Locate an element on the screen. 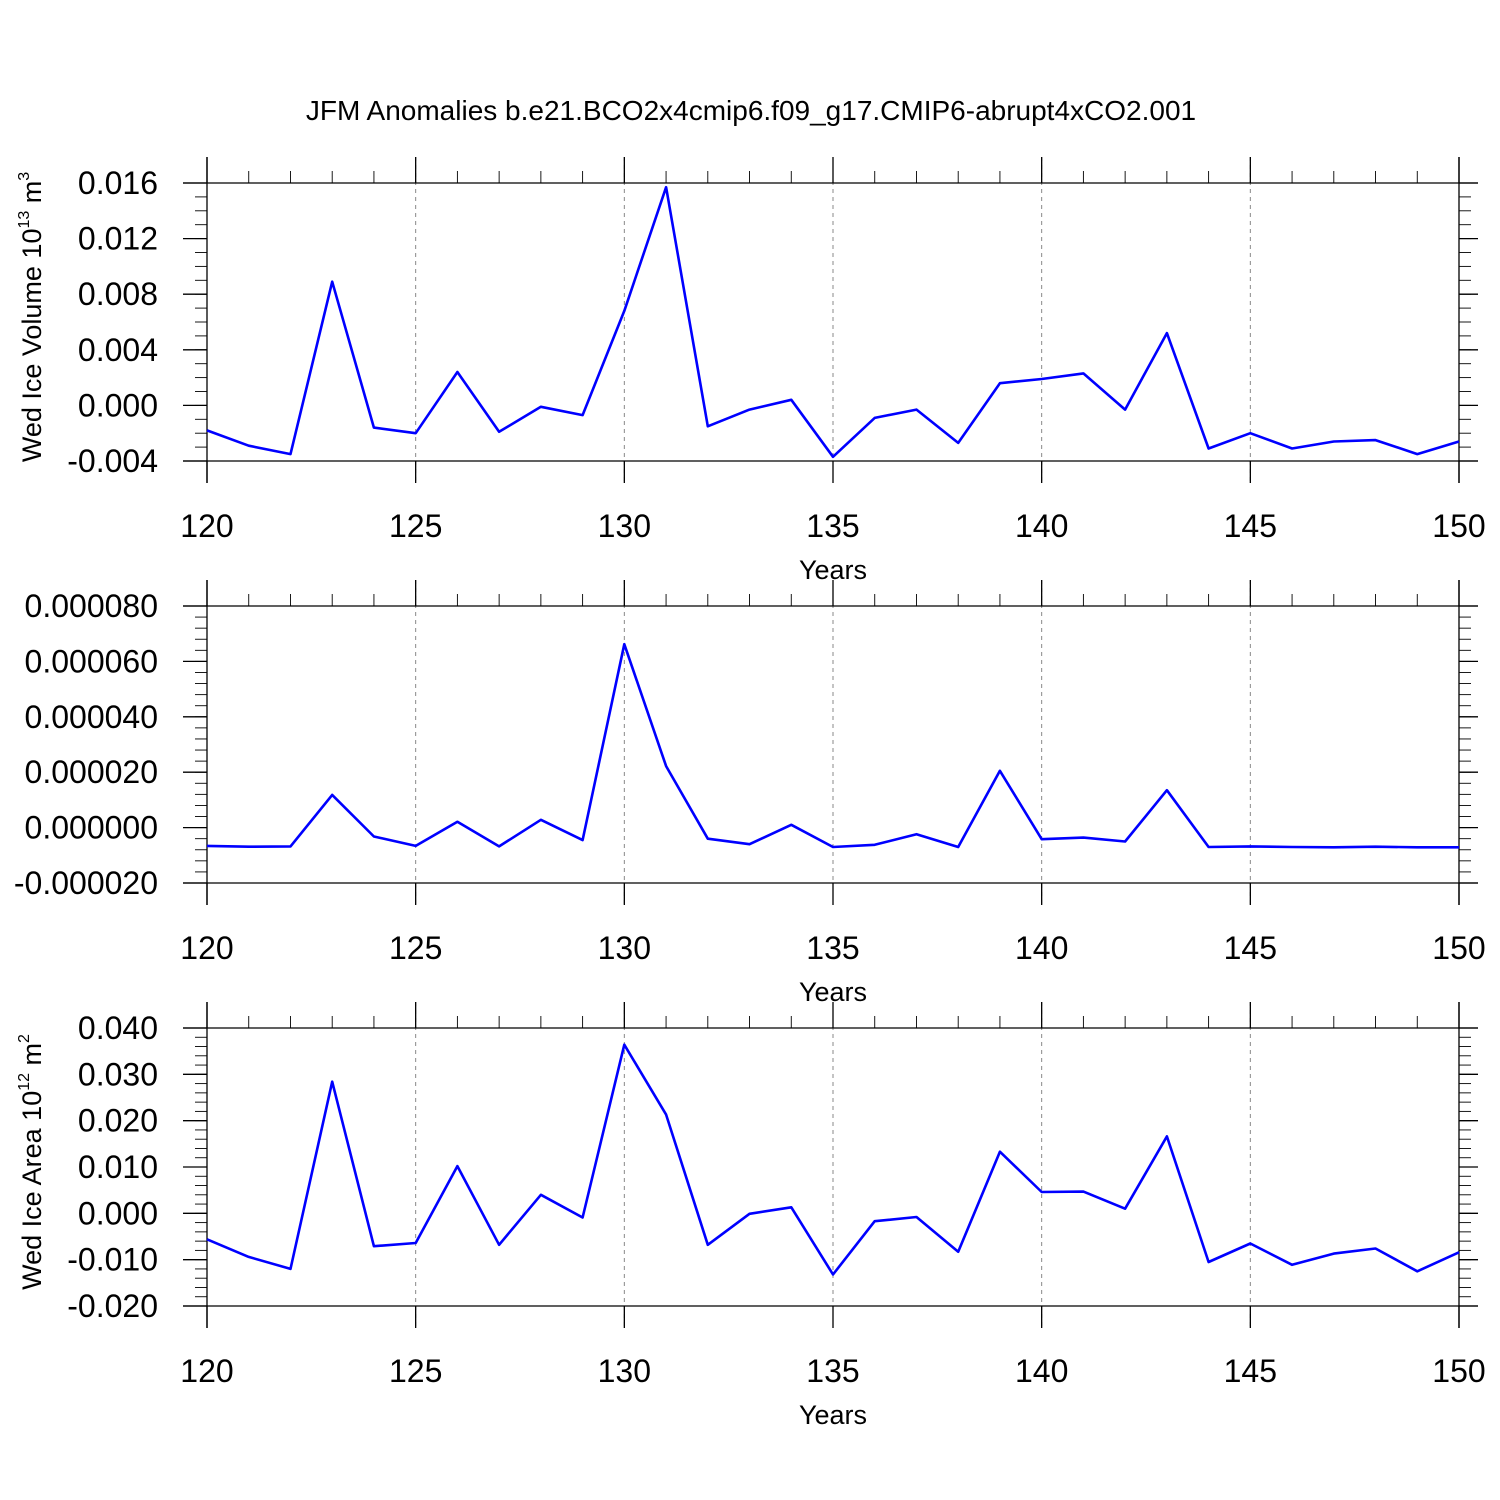 Image resolution: width=1500 pixels, height=1500 pixels. y-tick-label: 0.000040 is located at coordinates (91, 717).